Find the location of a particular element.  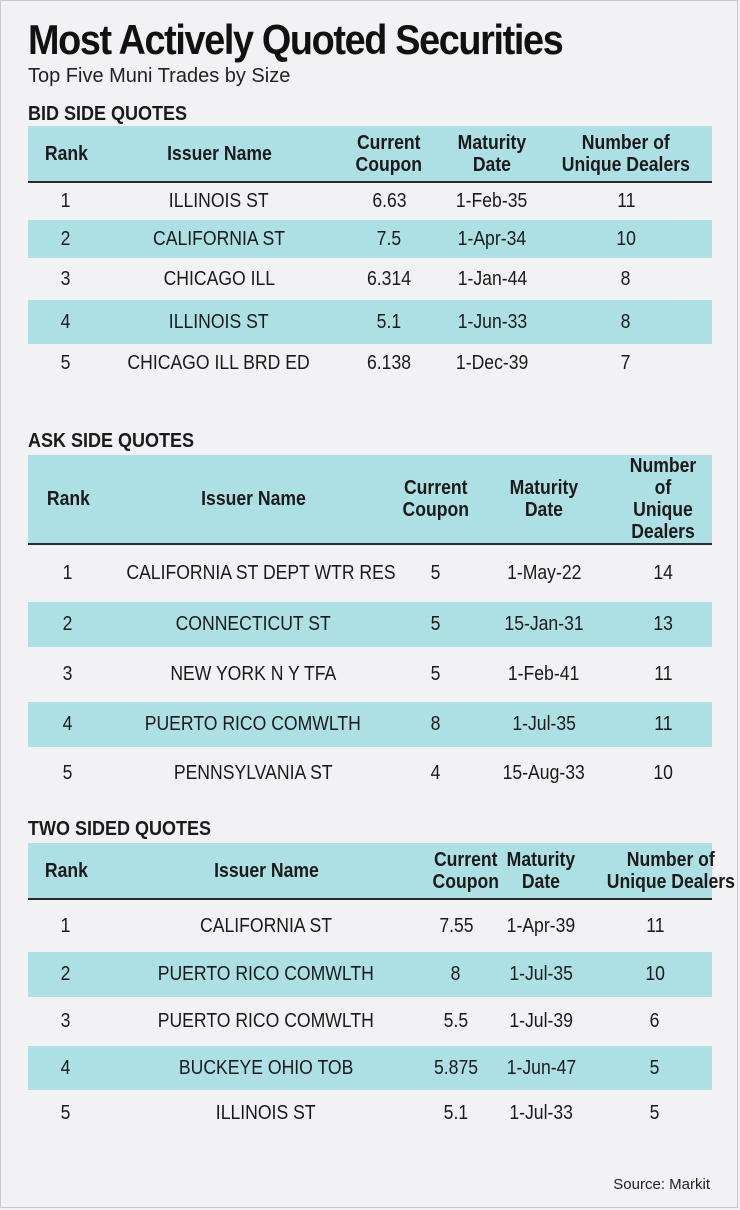

table-row: 4 BUCKEYE OHIO TOB 5.875 1-Jun-47 5 is located at coordinates (370, 1068).